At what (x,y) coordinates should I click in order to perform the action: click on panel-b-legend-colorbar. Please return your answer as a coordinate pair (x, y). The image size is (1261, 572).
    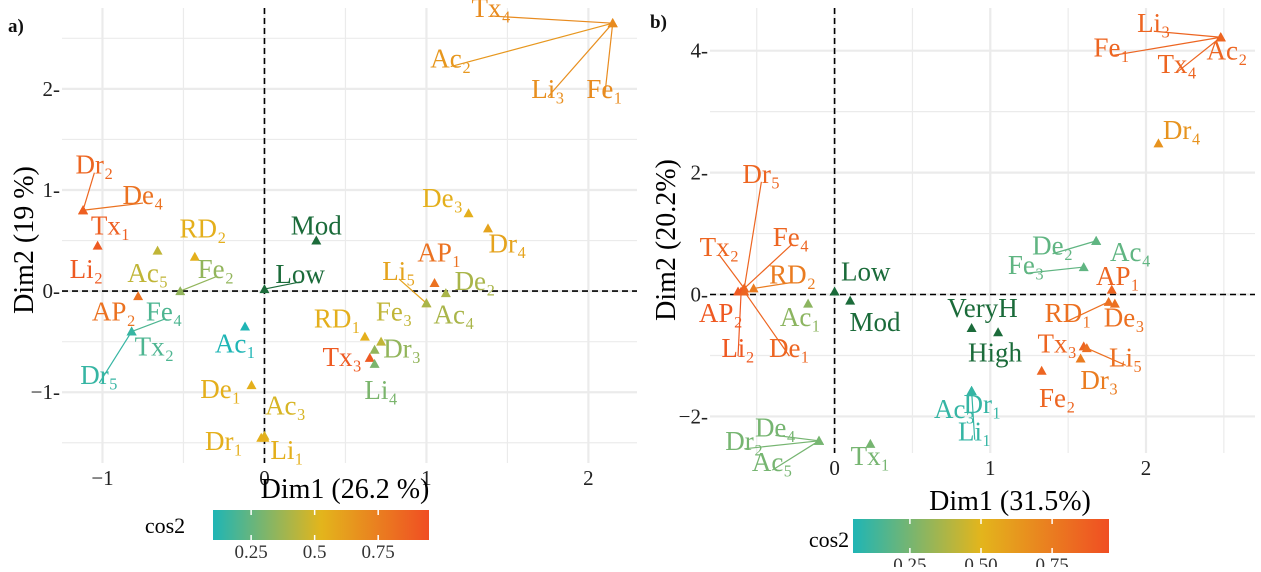
    Looking at the image, I should click on (981, 536).